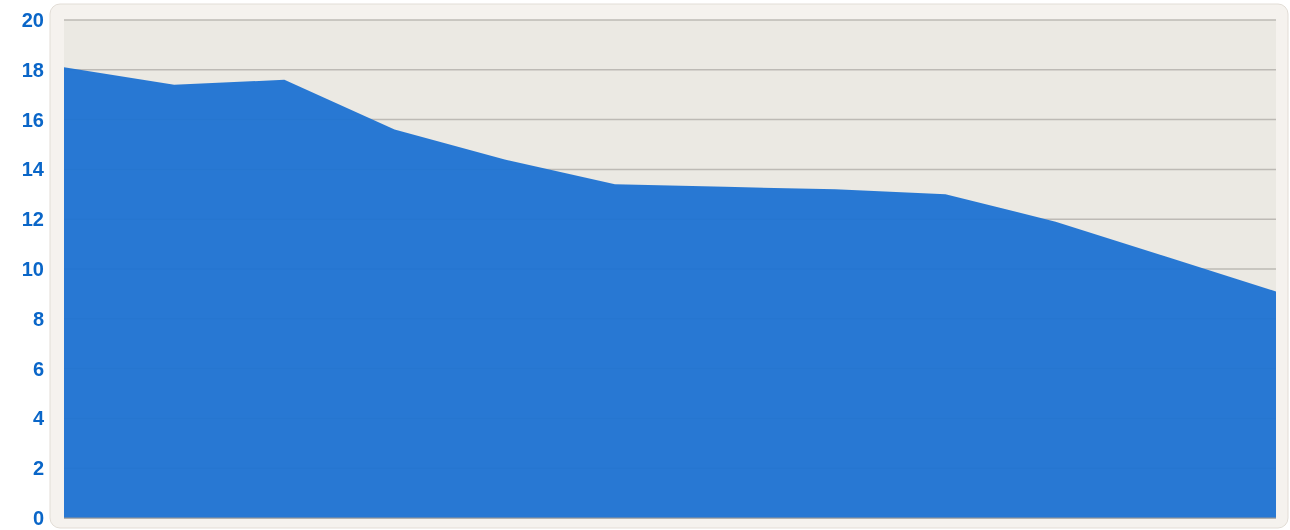  What do you see at coordinates (38, 418) in the screenshot?
I see `y-tick-label: 4` at bounding box center [38, 418].